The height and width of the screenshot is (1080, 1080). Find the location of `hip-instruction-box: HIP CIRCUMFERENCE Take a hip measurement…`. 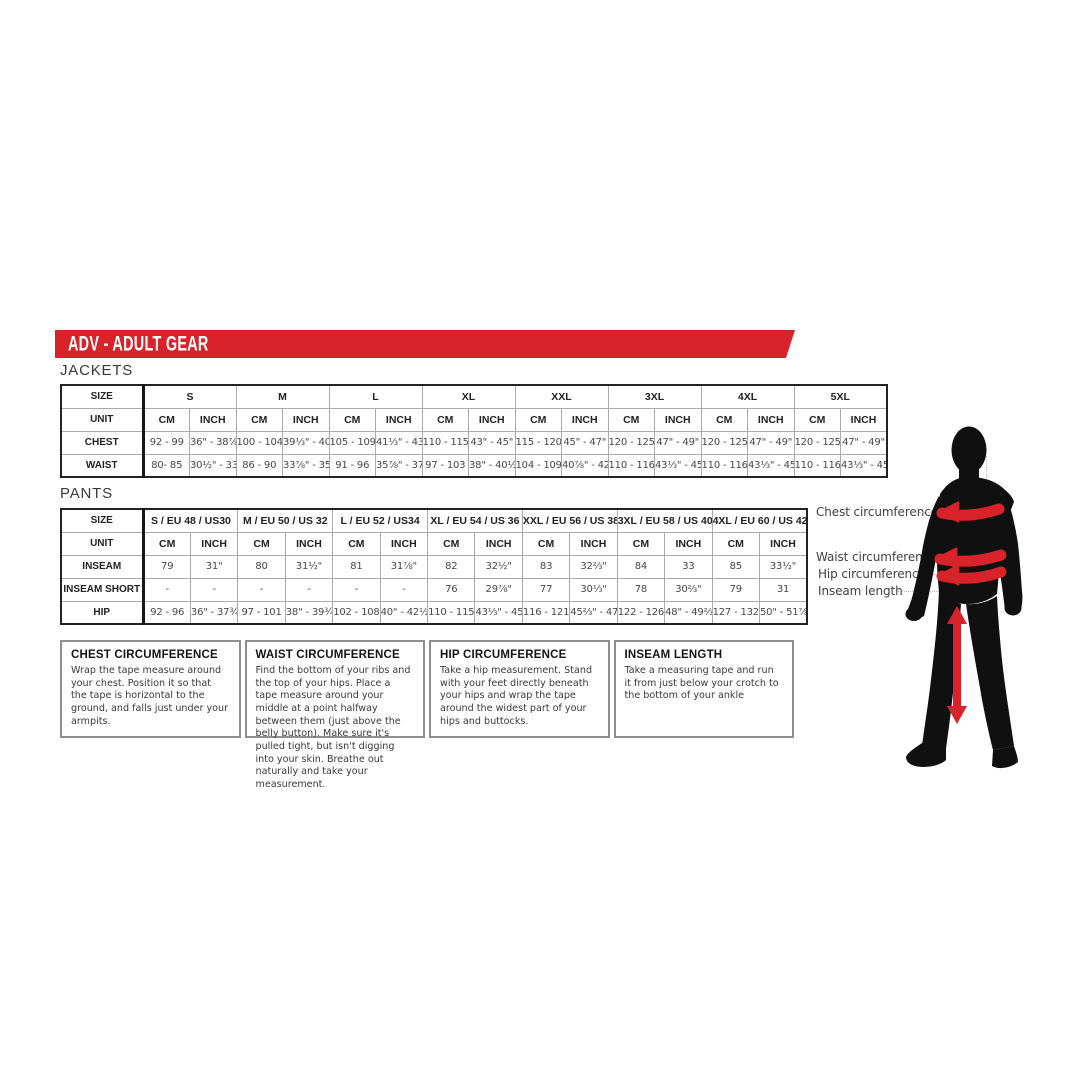

hip-instruction-box: HIP CIRCUMFERENCE Take a hip measurement… is located at coordinates (519, 689).